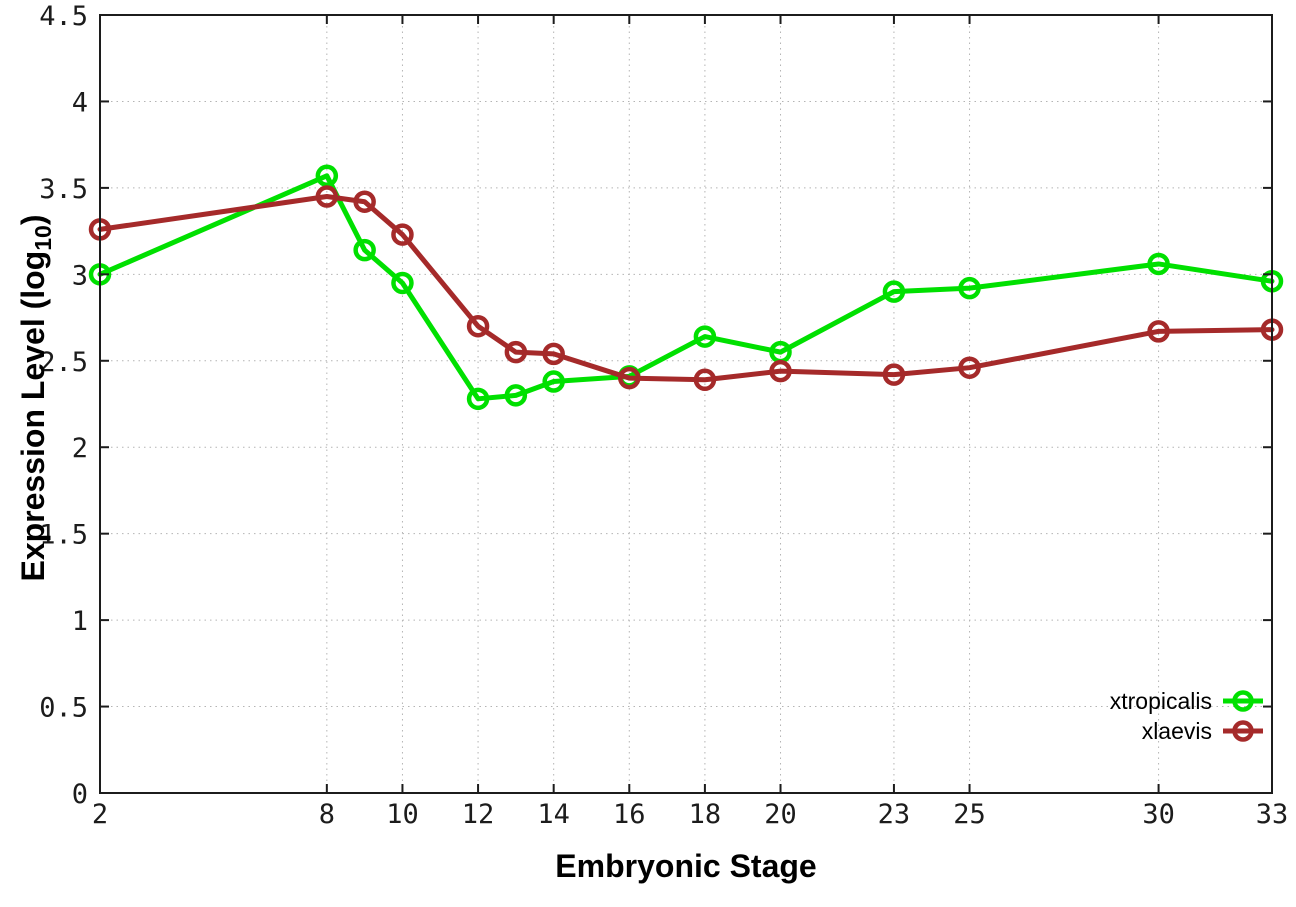 The image size is (1296, 907). I want to click on y-tick-label: 0, so click(80, 794).